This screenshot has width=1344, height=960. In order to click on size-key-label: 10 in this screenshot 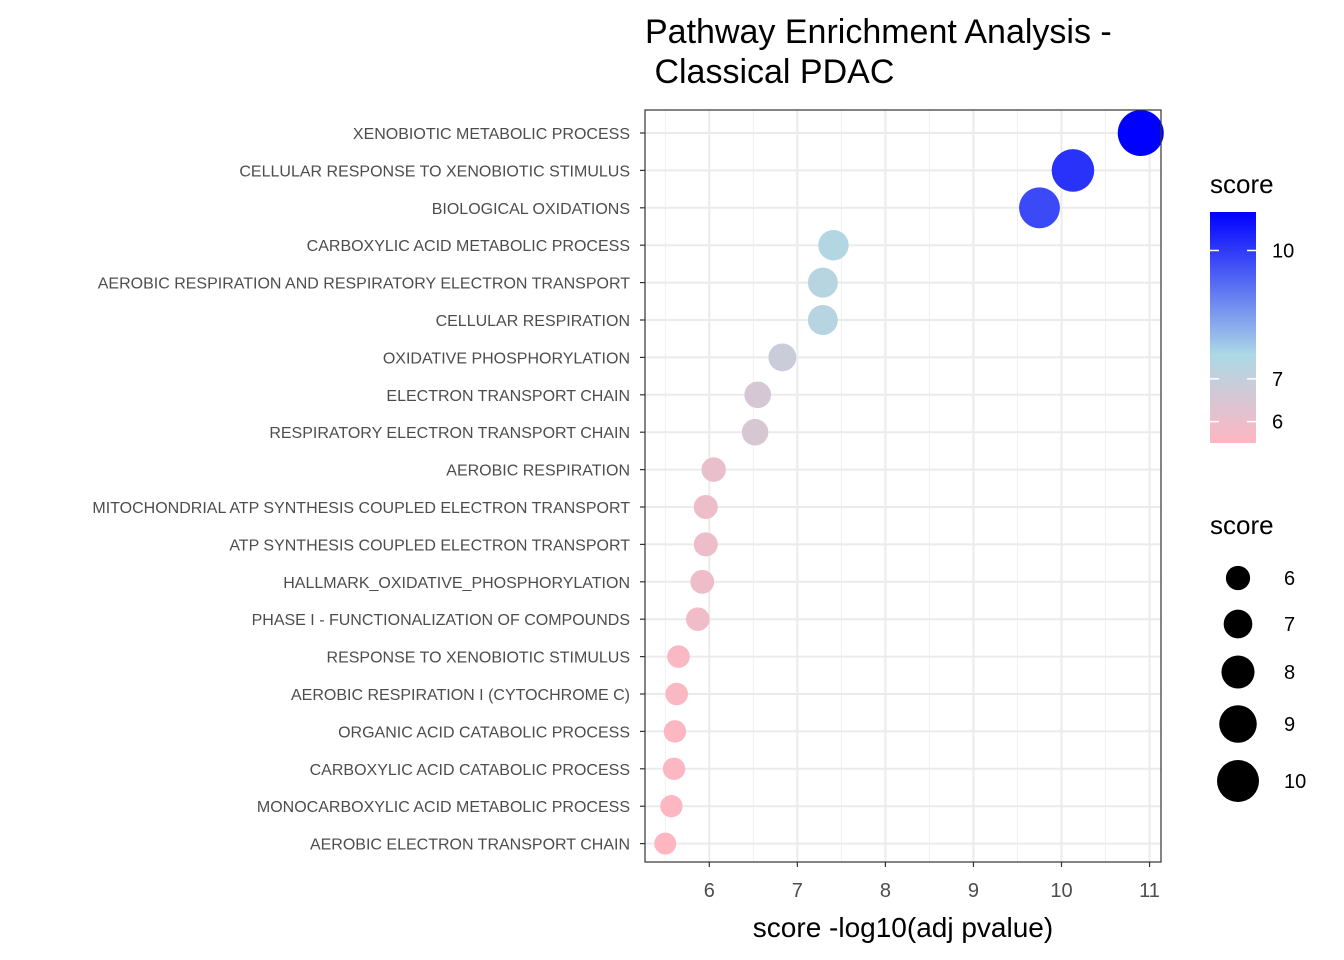, I will do `click(1295, 782)`.